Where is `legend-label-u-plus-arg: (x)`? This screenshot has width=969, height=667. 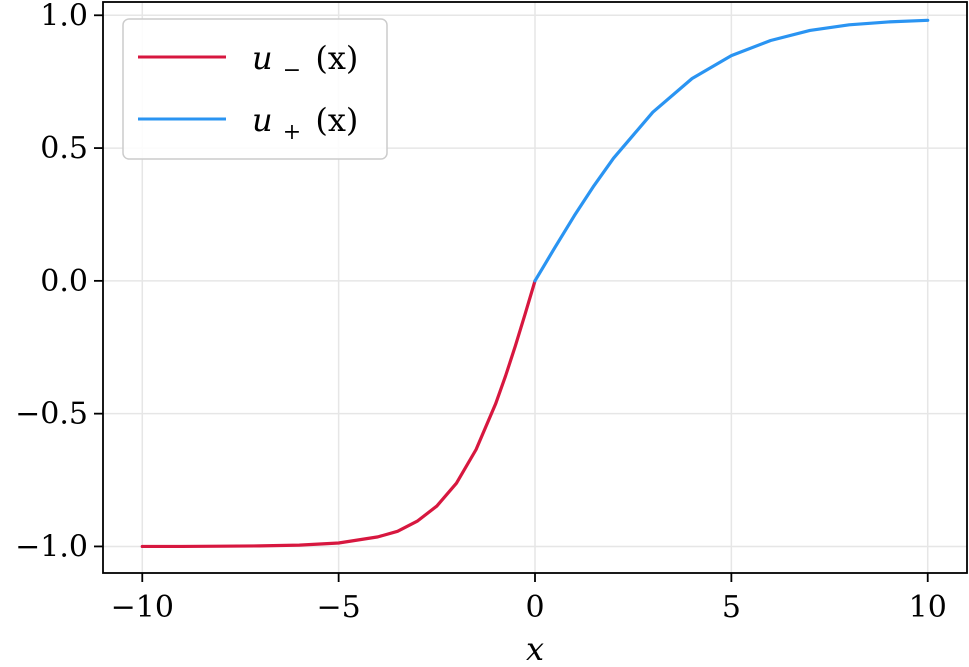 legend-label-u-plus-arg: (x) is located at coordinates (336, 120).